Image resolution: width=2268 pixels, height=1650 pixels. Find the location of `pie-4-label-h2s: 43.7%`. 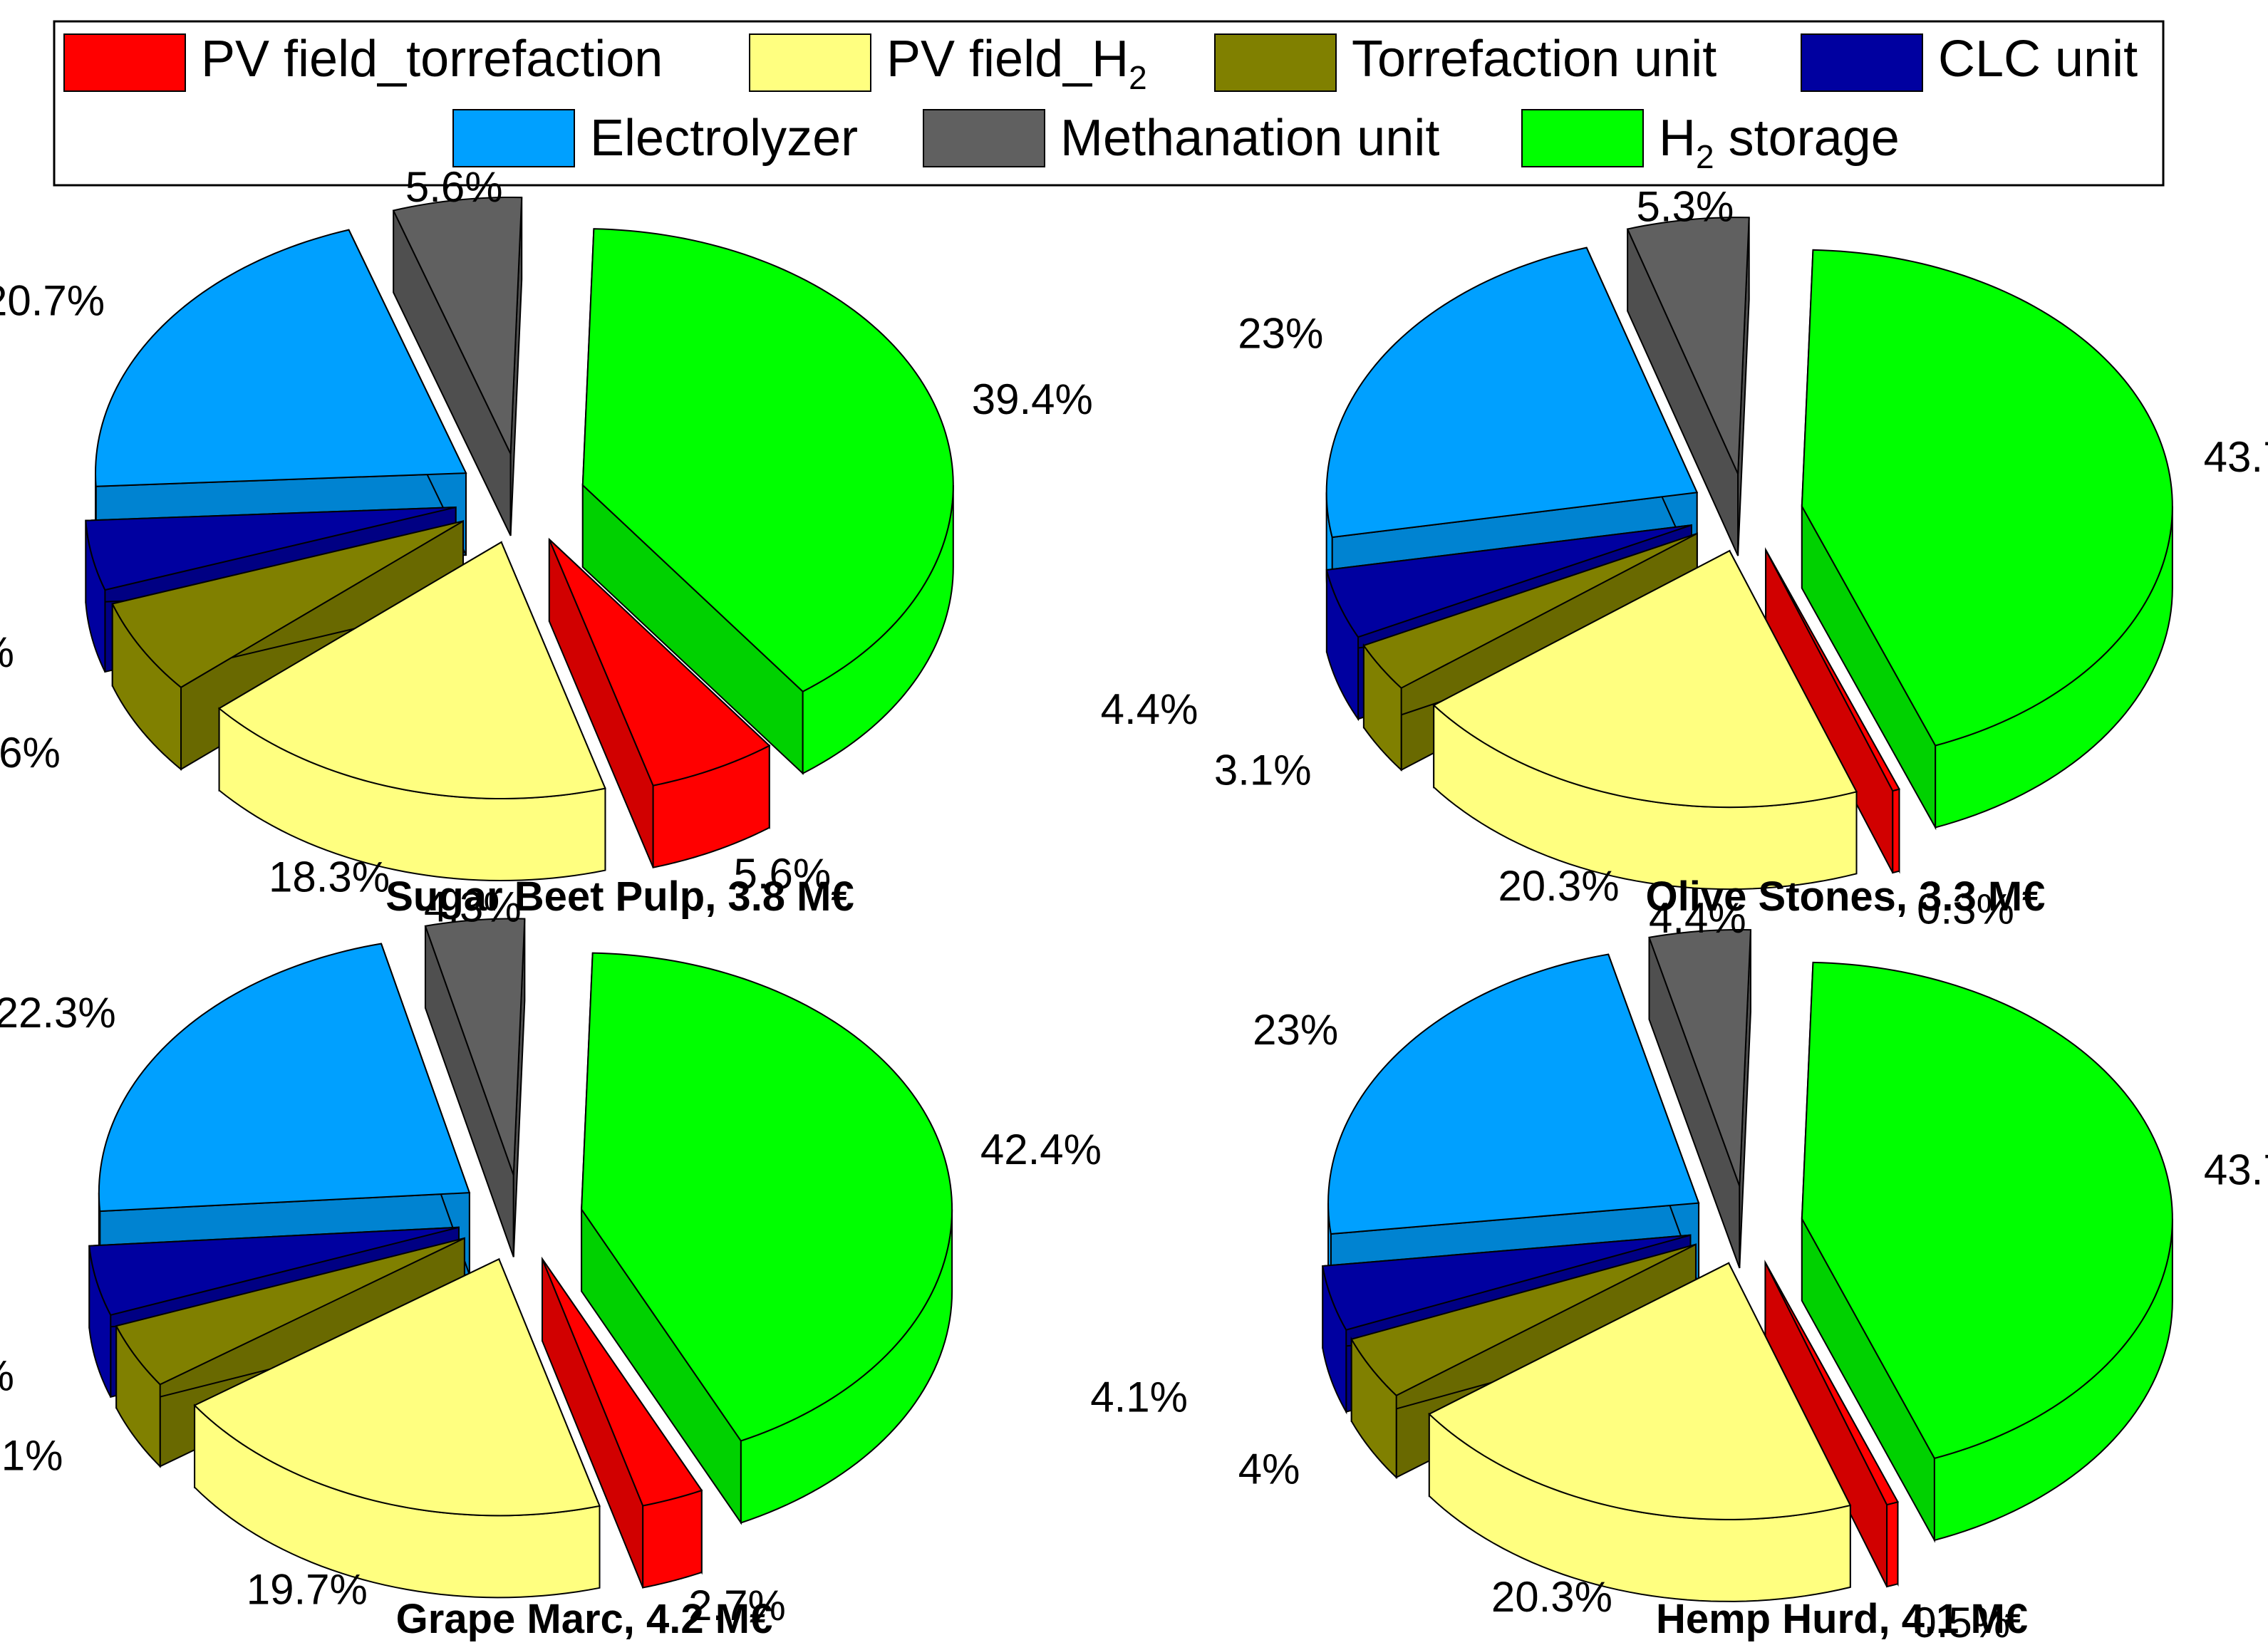

pie-4-label-h2s: 43.7% is located at coordinates (2236, 1170).